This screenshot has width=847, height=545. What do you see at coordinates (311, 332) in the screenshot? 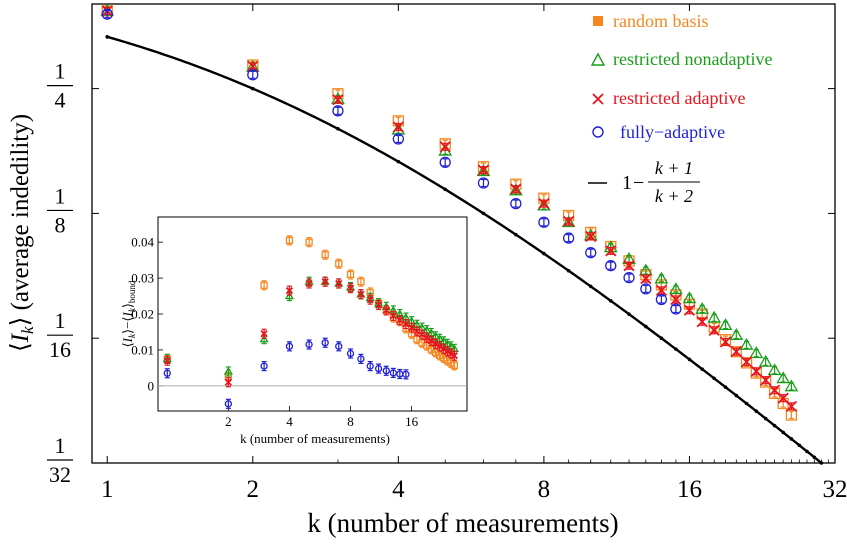
I see `inset-series-restricted-adaptive` at bounding box center [311, 332].